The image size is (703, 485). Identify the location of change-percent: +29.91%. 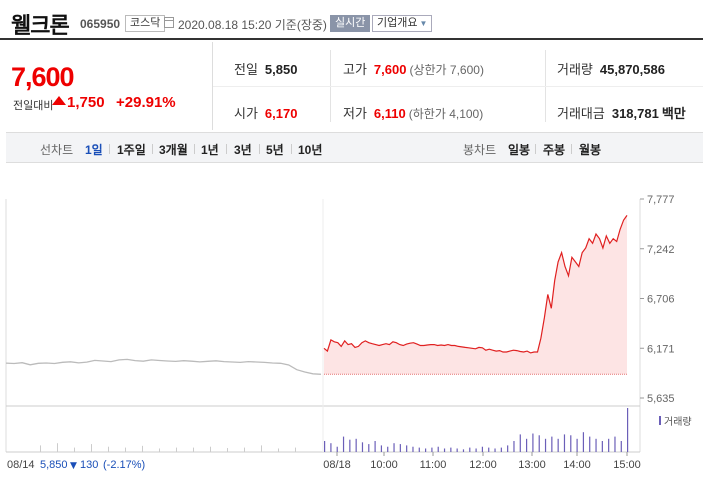
(146, 102).